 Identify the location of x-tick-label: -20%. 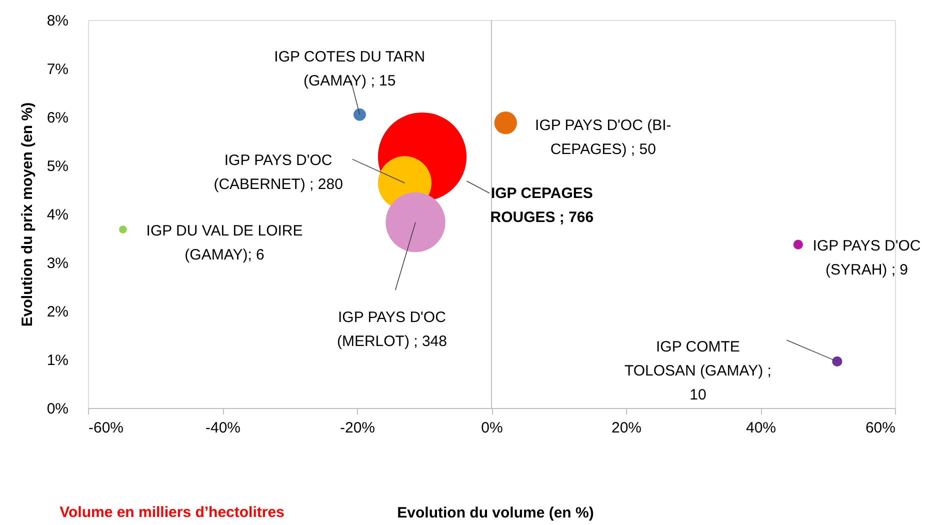
(358, 428).